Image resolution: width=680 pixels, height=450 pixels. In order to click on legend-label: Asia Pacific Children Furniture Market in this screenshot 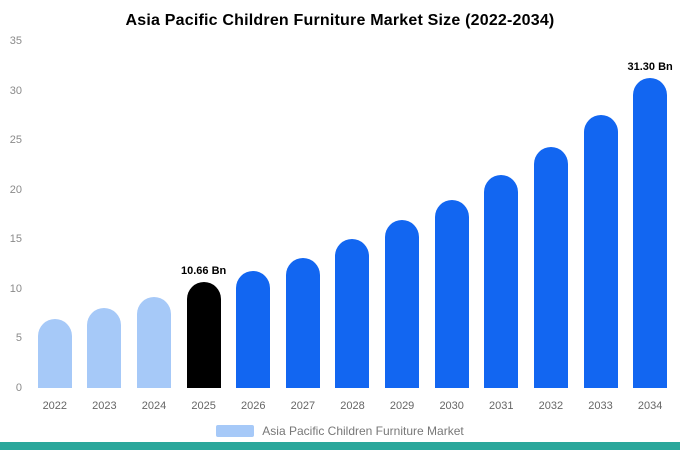, I will do `click(363, 431)`.